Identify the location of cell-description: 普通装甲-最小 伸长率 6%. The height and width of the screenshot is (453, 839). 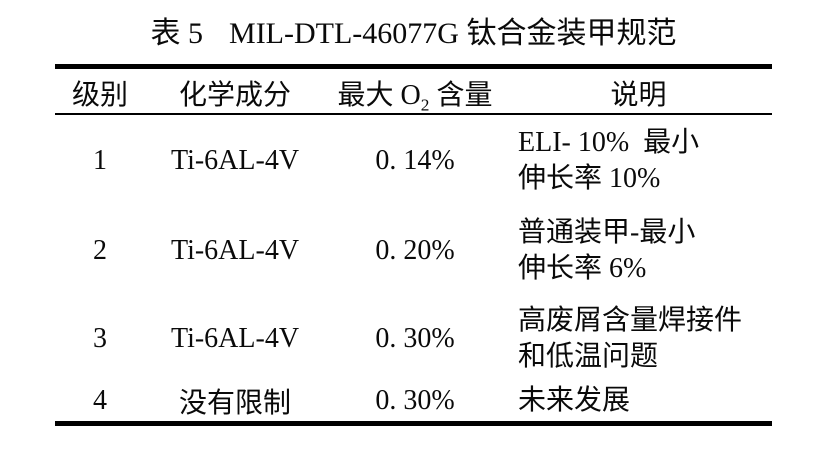
(607, 250).